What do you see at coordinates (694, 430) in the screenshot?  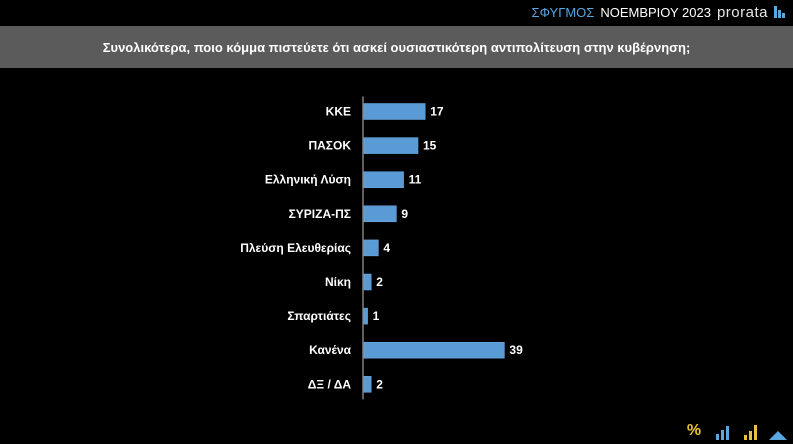 I see `percent-icon: %` at bounding box center [694, 430].